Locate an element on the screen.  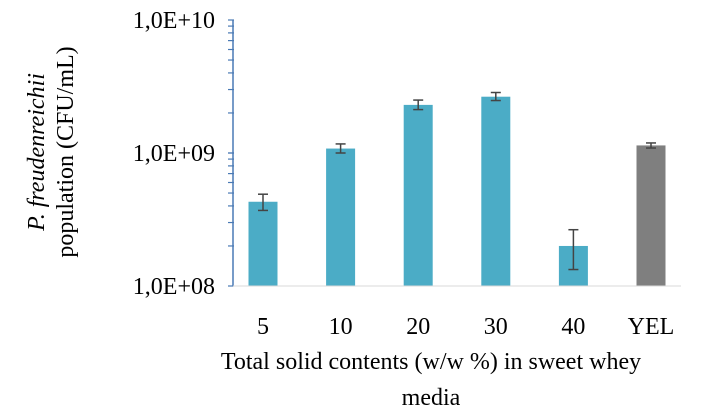
y-tick-label: 1,0E+09 is located at coordinates (174, 154).